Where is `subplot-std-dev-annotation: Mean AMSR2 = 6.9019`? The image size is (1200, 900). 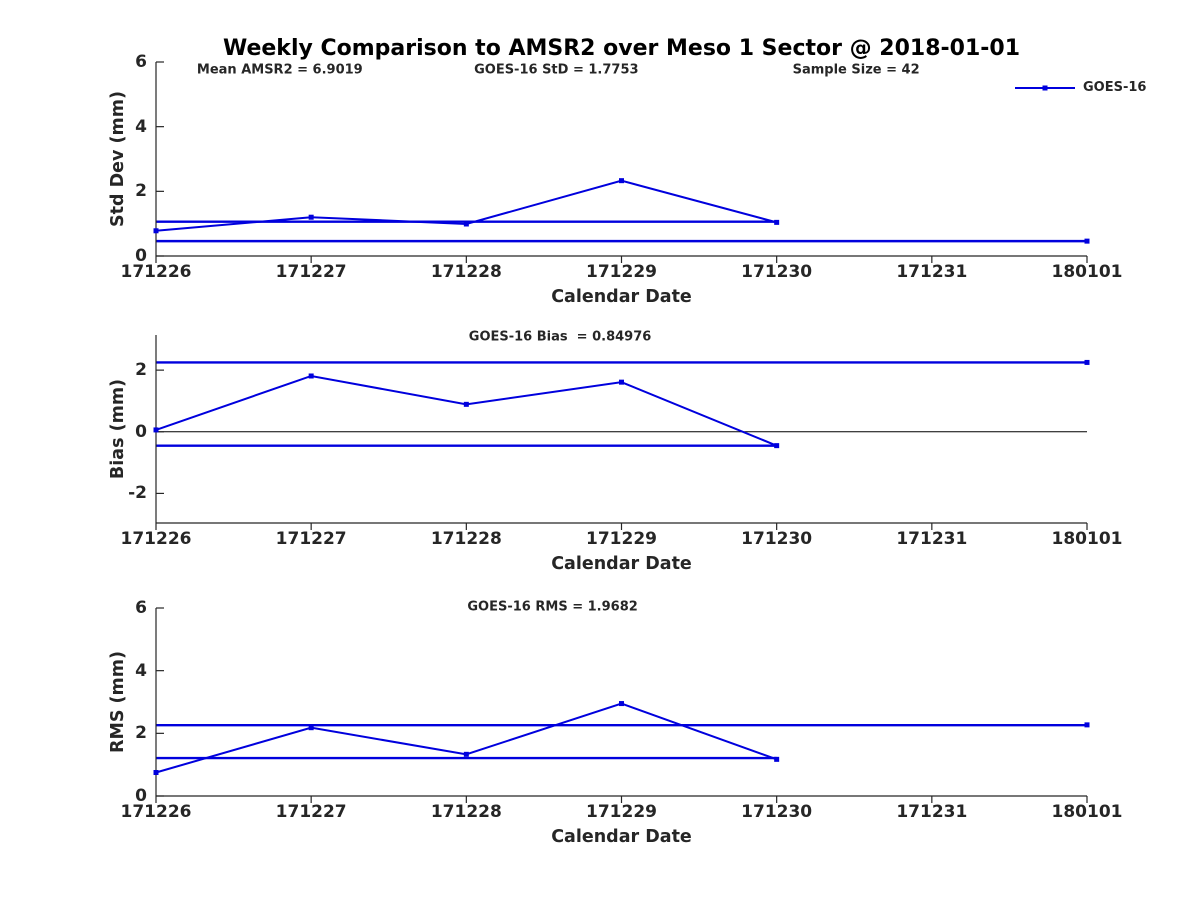
subplot-std-dev-annotation: Mean AMSR2 = 6.9019 is located at coordinates (279, 70).